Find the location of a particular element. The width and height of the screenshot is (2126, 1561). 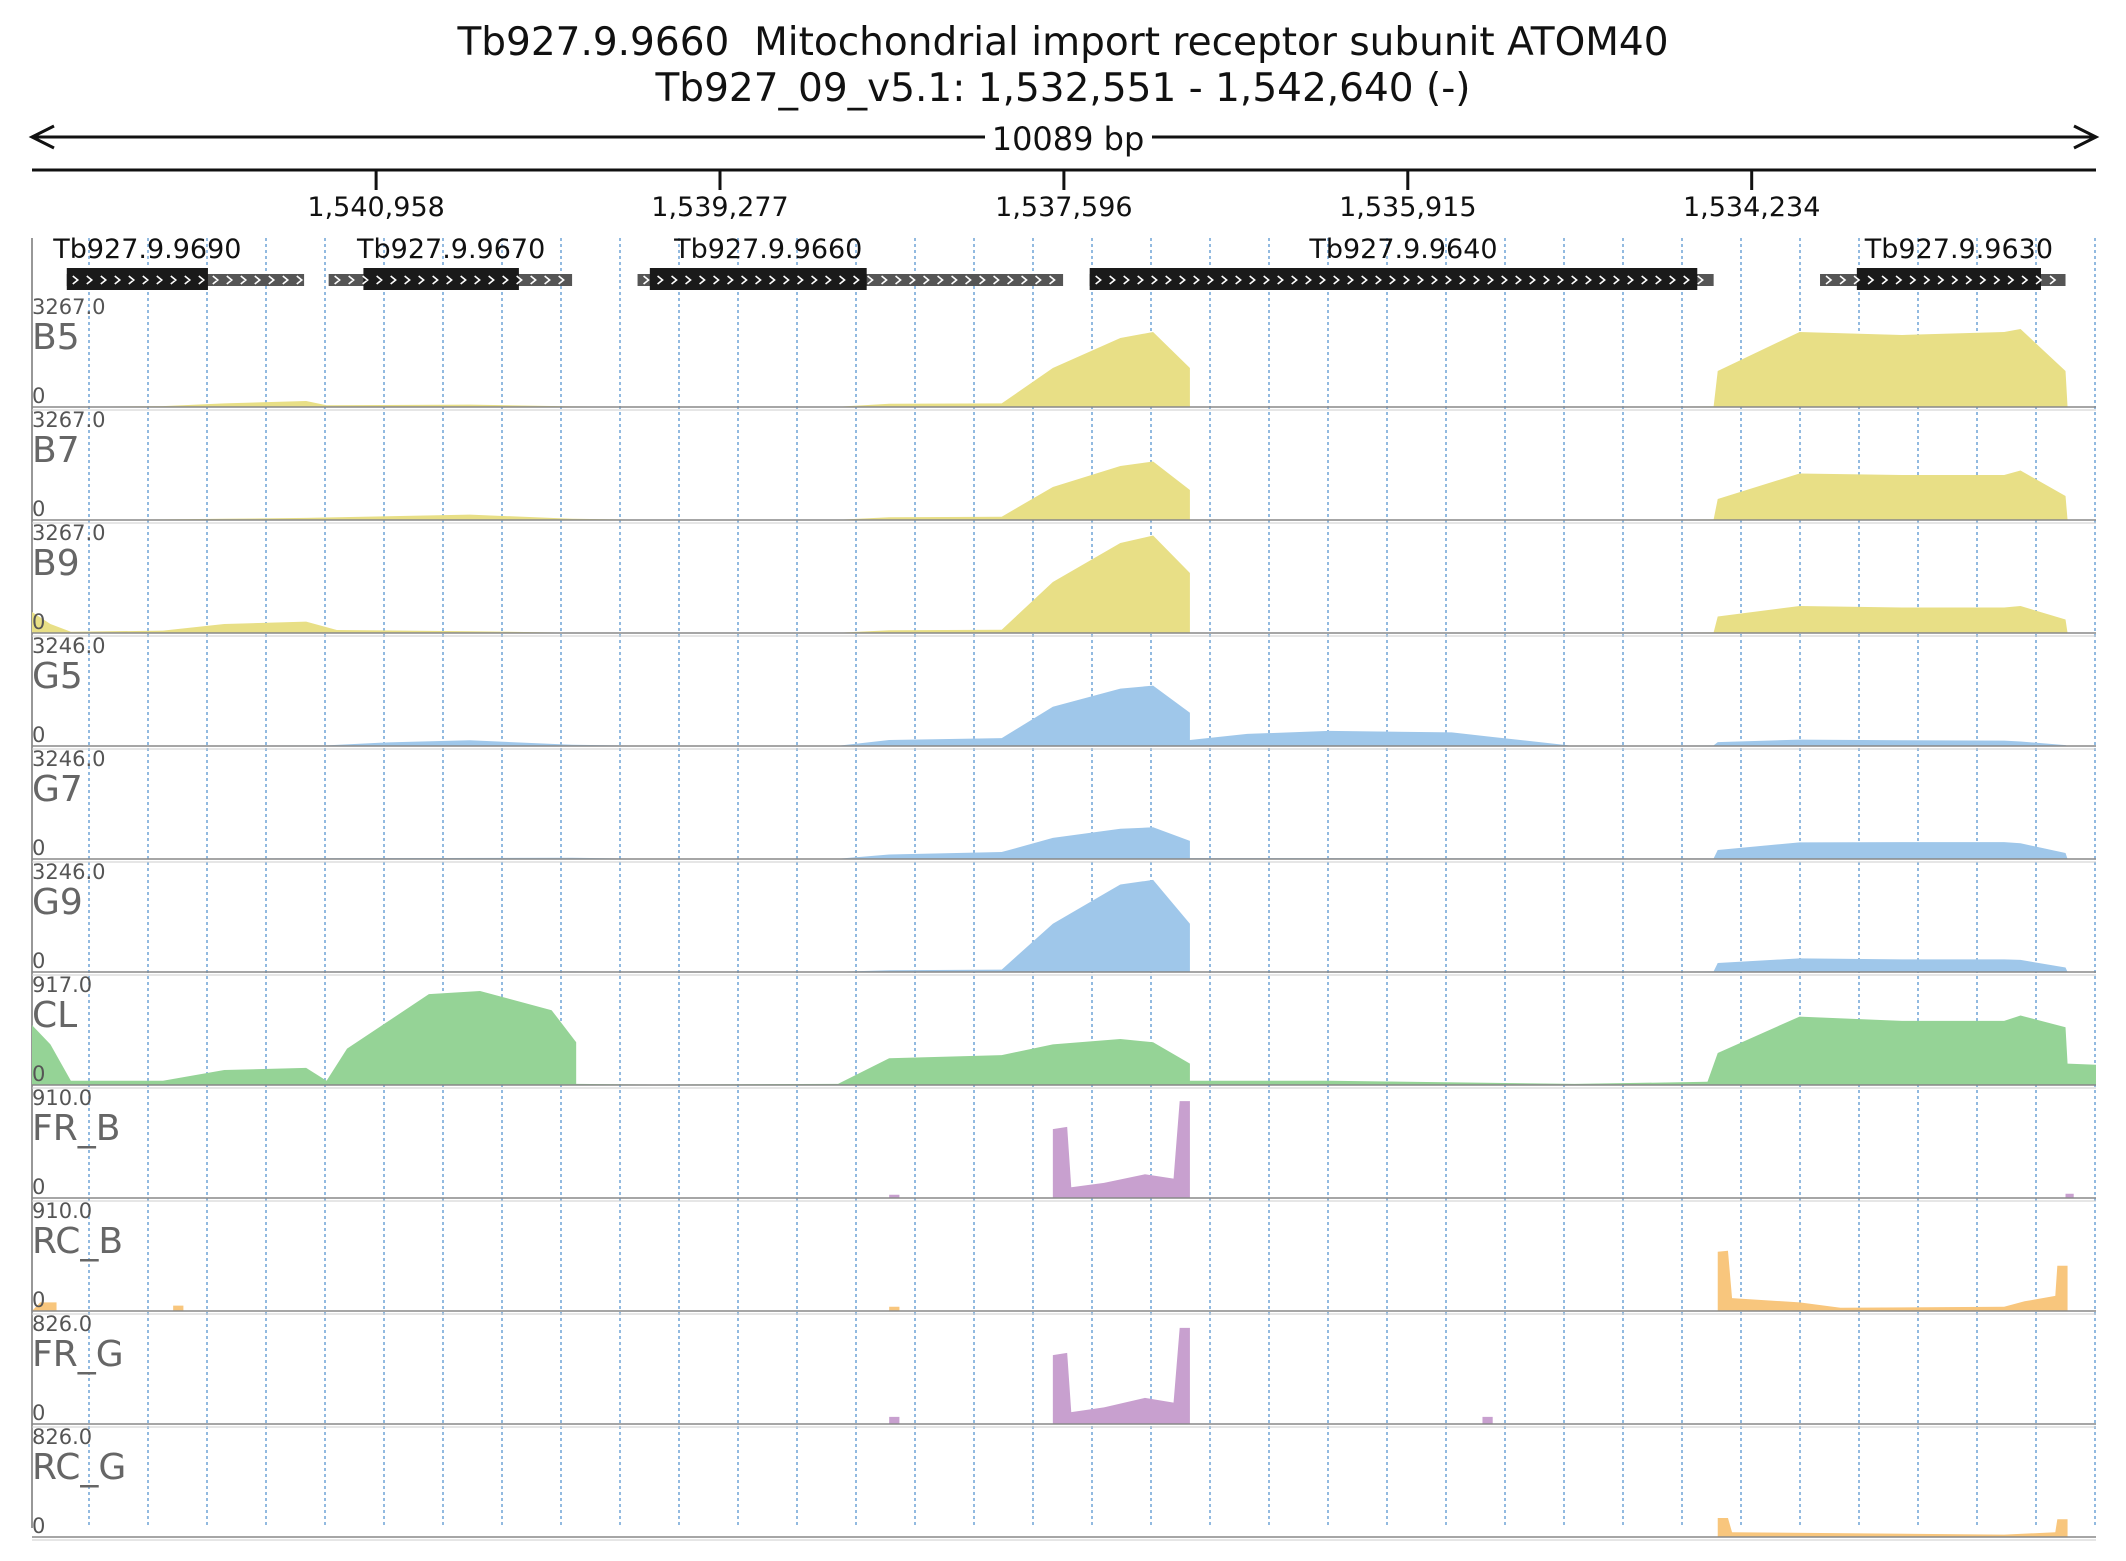

track-name: FR_B is located at coordinates (76, 1128).